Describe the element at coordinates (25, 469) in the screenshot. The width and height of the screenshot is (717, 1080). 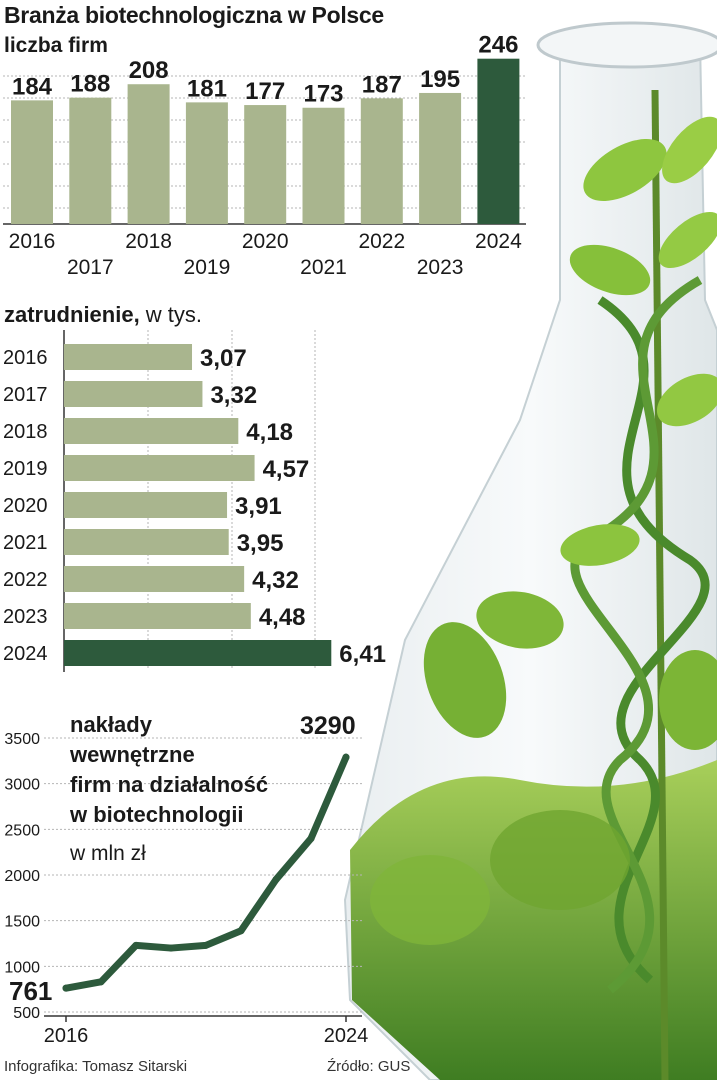
I see `employment-year-label-2019: 2019` at that location.